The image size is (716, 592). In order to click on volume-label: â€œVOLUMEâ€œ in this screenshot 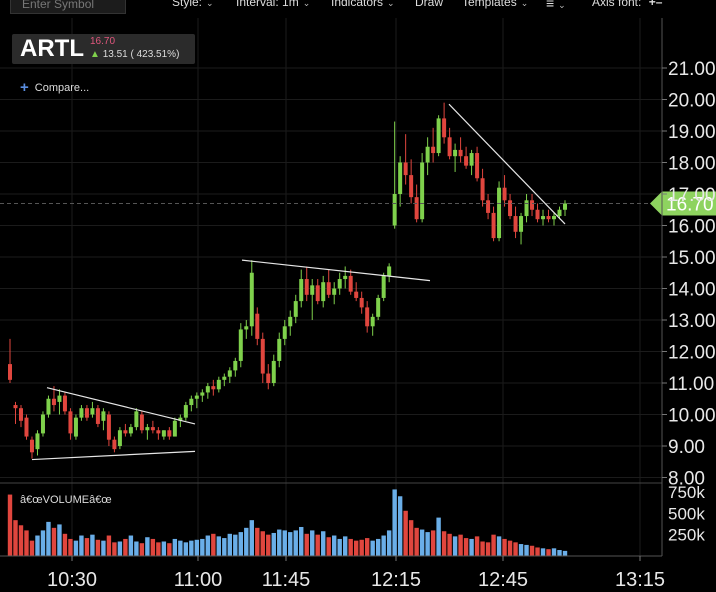, I will do `click(66, 500)`.